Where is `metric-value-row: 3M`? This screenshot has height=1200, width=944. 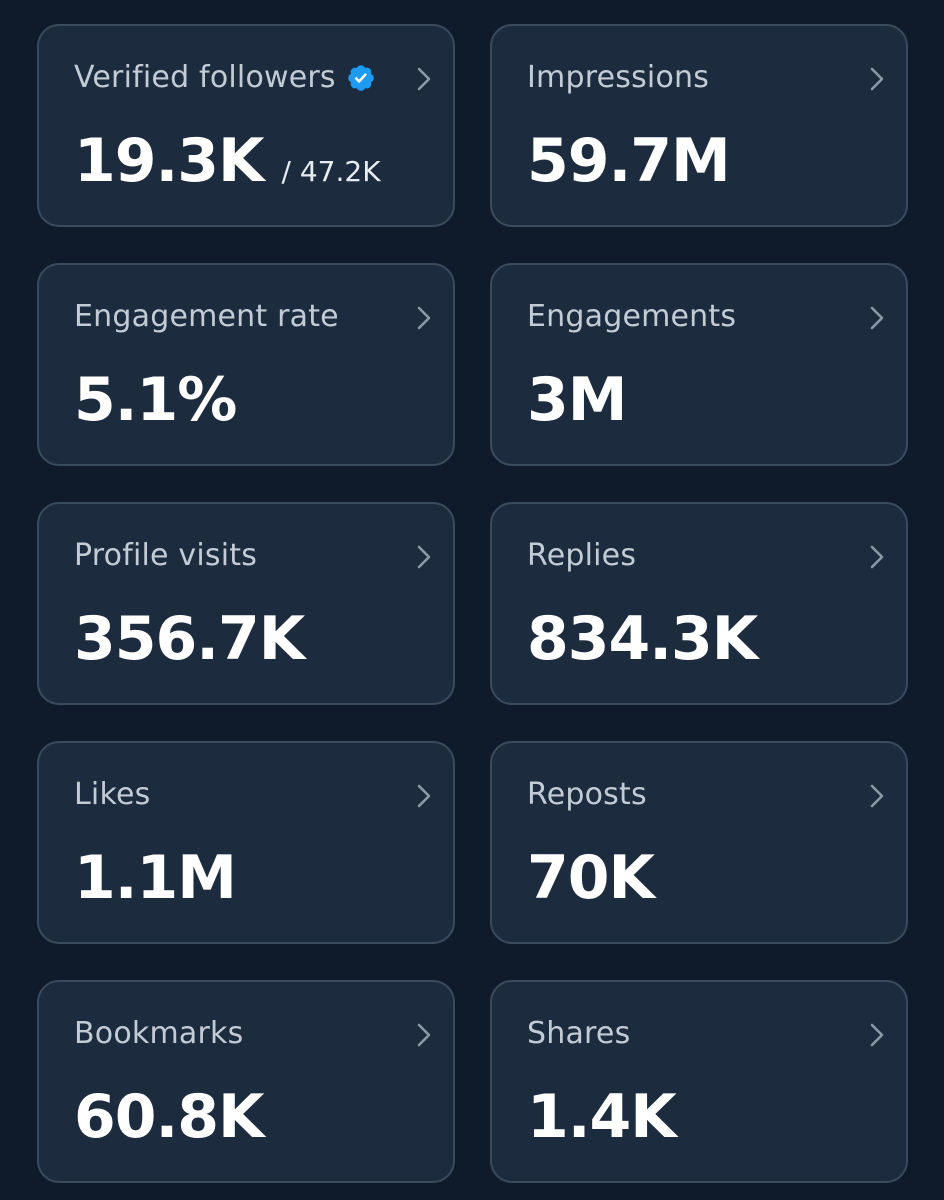 metric-value-row: 3M is located at coordinates (577, 400).